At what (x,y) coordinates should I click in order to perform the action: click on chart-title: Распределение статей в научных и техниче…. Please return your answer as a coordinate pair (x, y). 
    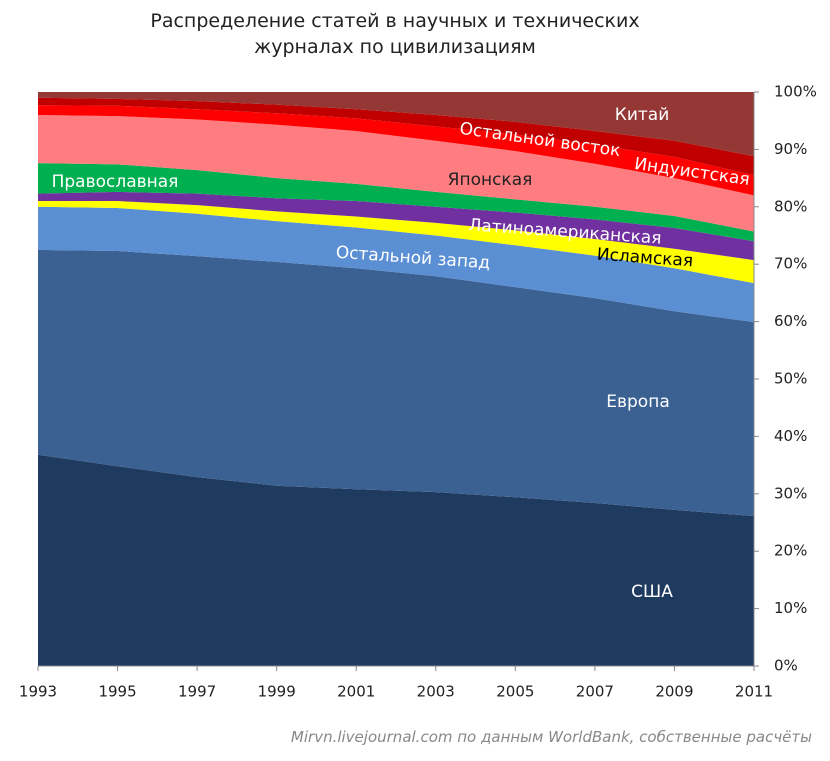
    Looking at the image, I should click on (395, 34).